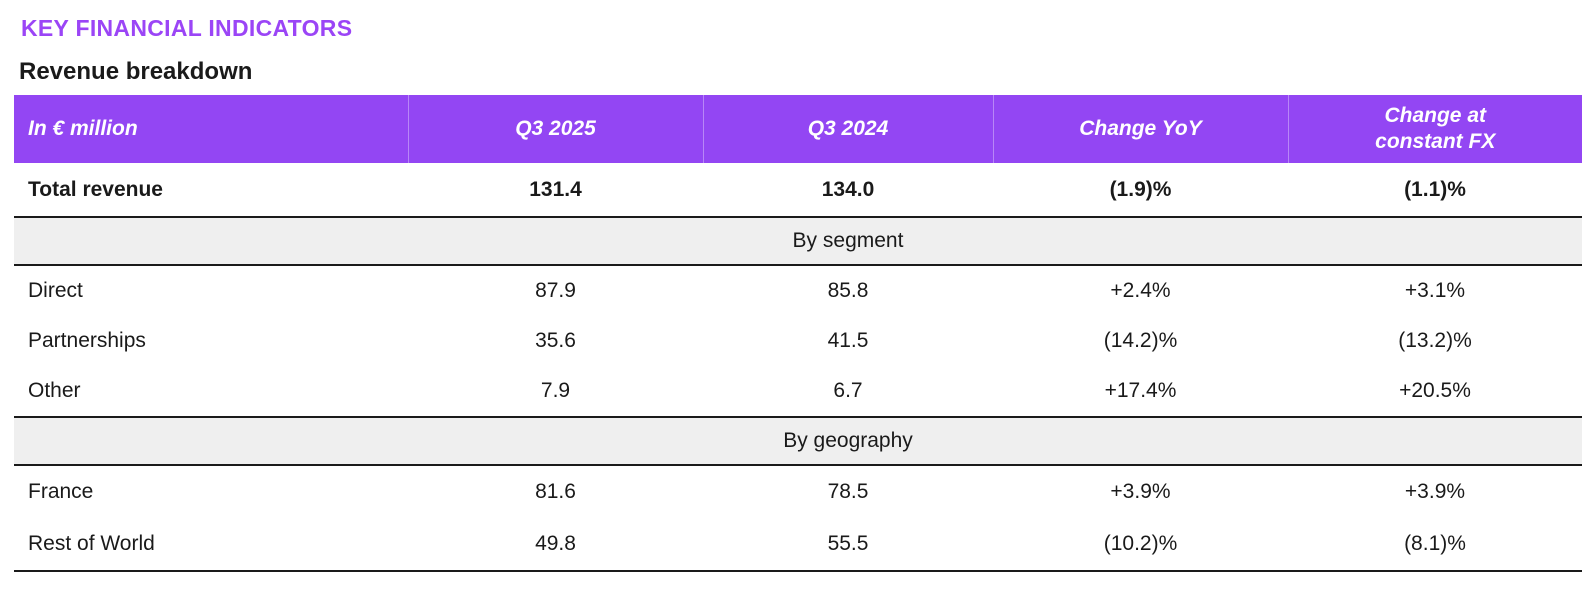 This screenshot has width=1596, height=594. Describe the element at coordinates (847, 129) in the screenshot. I see `column-header-q3-2024: Q3 2024` at that location.